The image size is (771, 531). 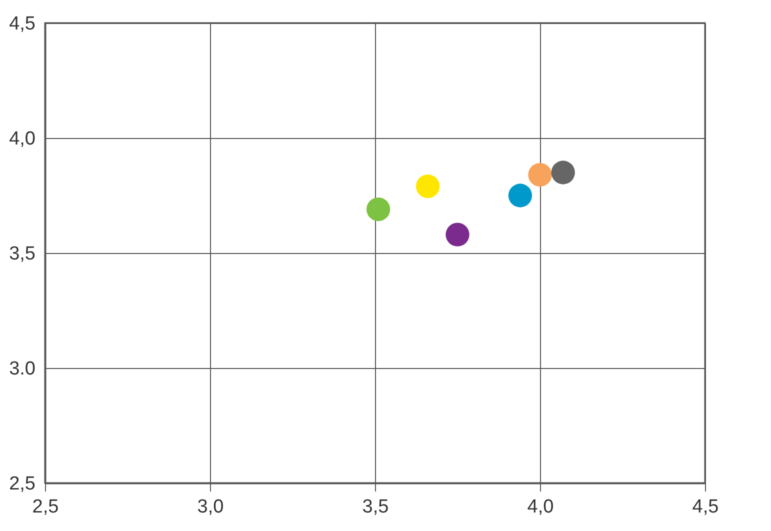 I want to click on y-tick-label: 2,5, so click(x=22, y=484).